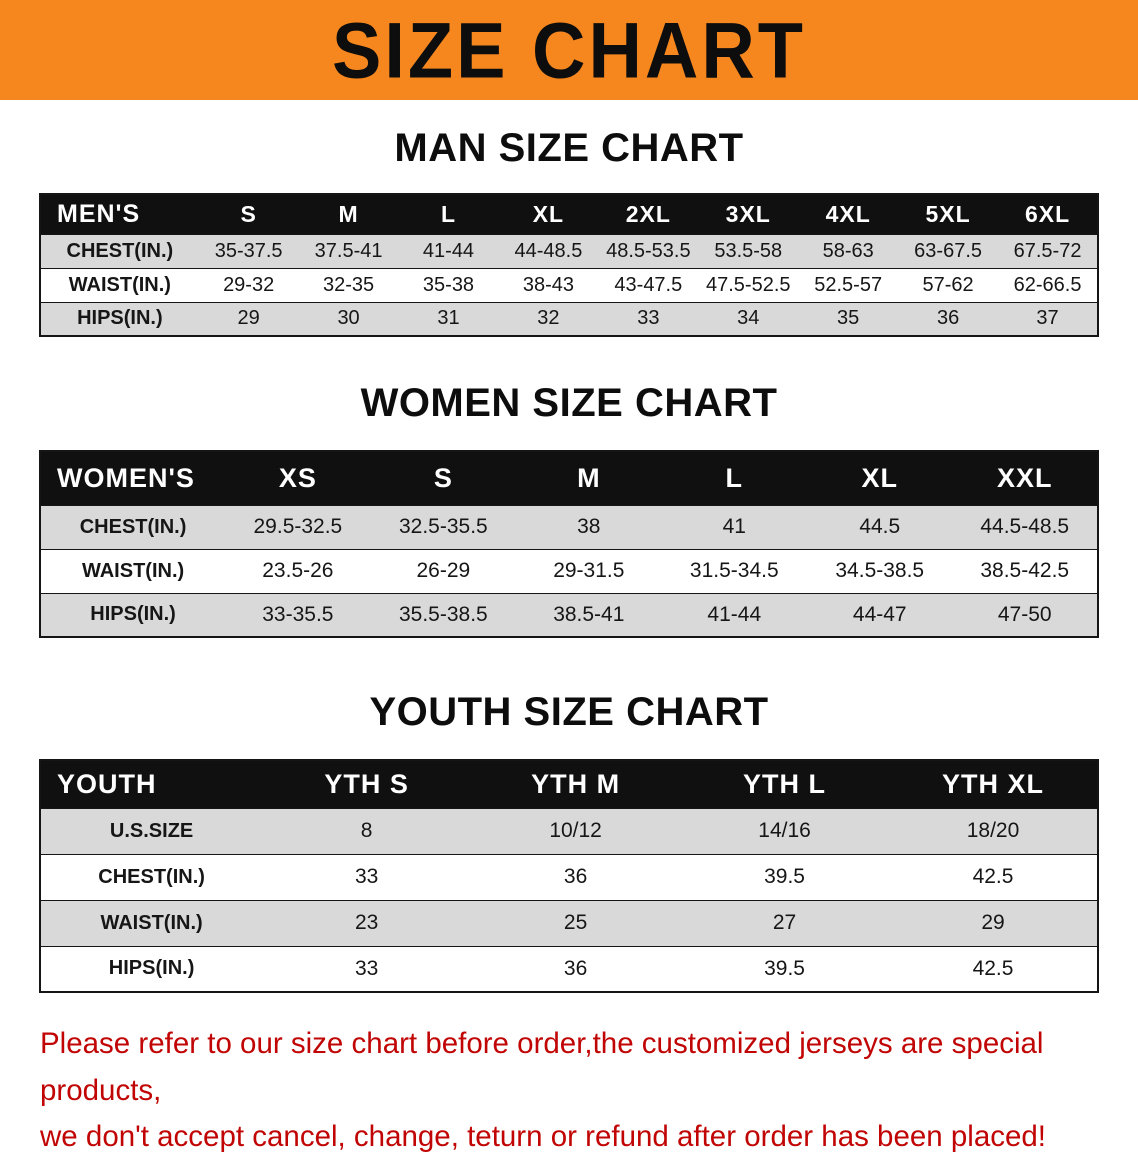 The width and height of the screenshot is (1138, 1161). I want to click on size-column-header: 2XL, so click(648, 214).